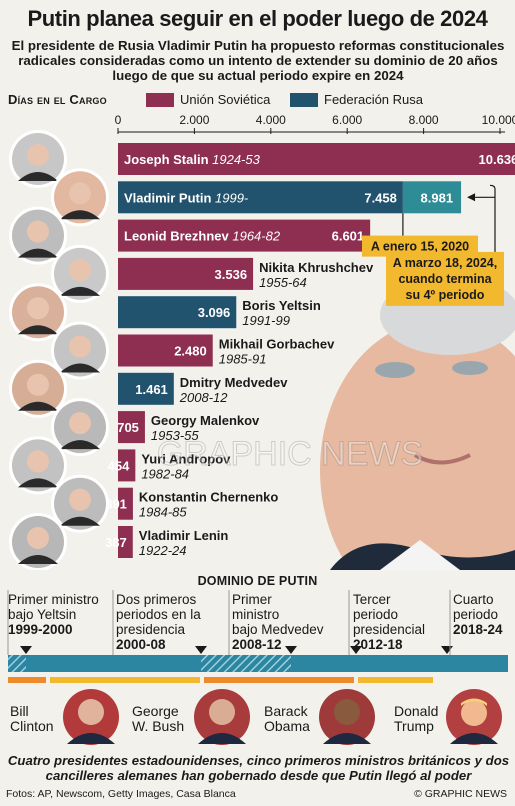  Describe the element at coordinates (32, 718) in the screenshot. I see `president-clinton: Bill Clinton` at that location.